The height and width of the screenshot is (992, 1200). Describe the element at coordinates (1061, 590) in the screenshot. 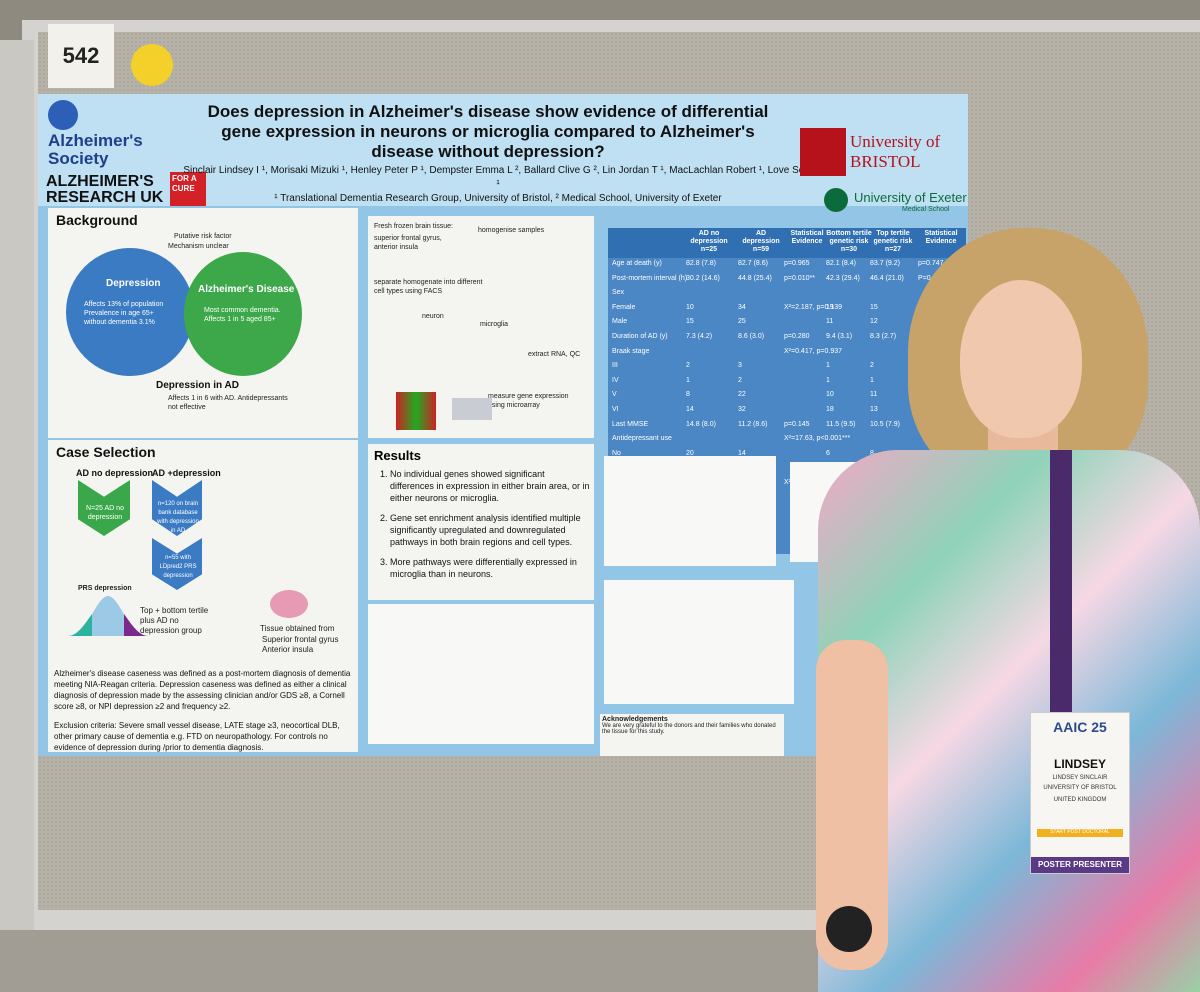

I see `lanyard` at that location.